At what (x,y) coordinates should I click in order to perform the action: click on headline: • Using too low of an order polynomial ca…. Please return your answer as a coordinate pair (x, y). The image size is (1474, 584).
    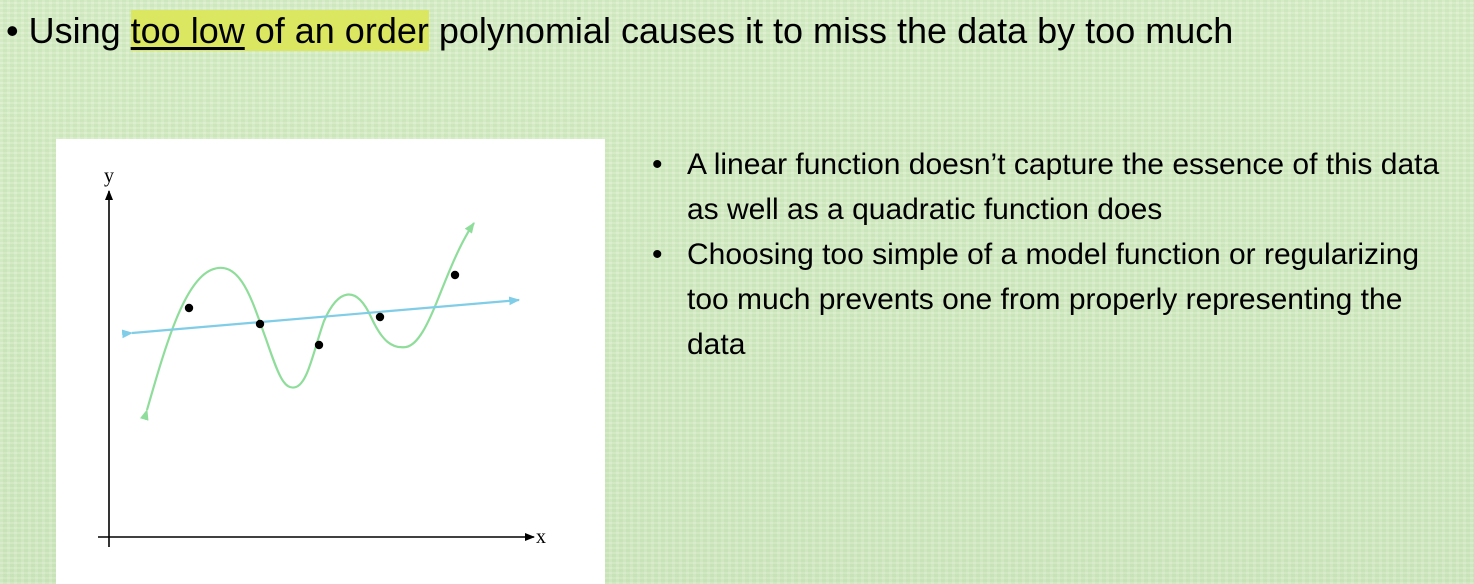
    Looking at the image, I should click on (619, 31).